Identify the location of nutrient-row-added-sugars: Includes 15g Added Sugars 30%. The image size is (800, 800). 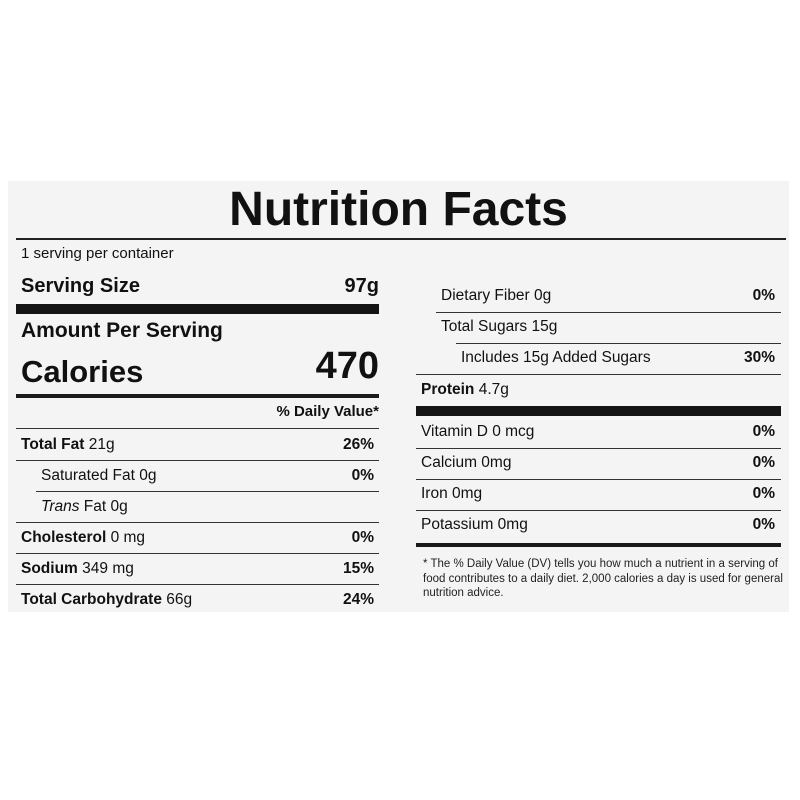
(618, 358).